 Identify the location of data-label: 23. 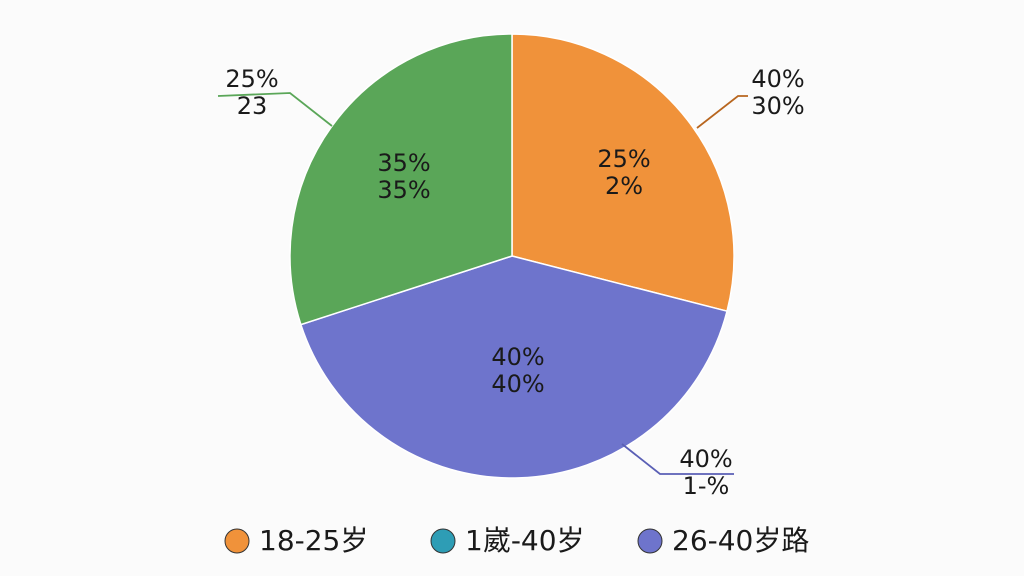
(252, 106).